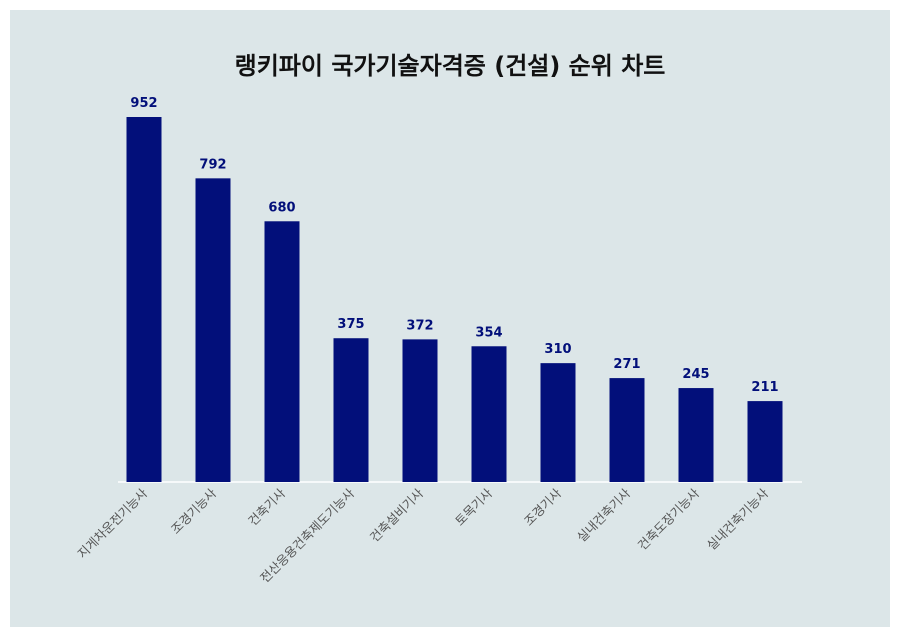  Describe the element at coordinates (473, 506) in the screenshot. I see `x-tick-label: 토목기사` at that location.